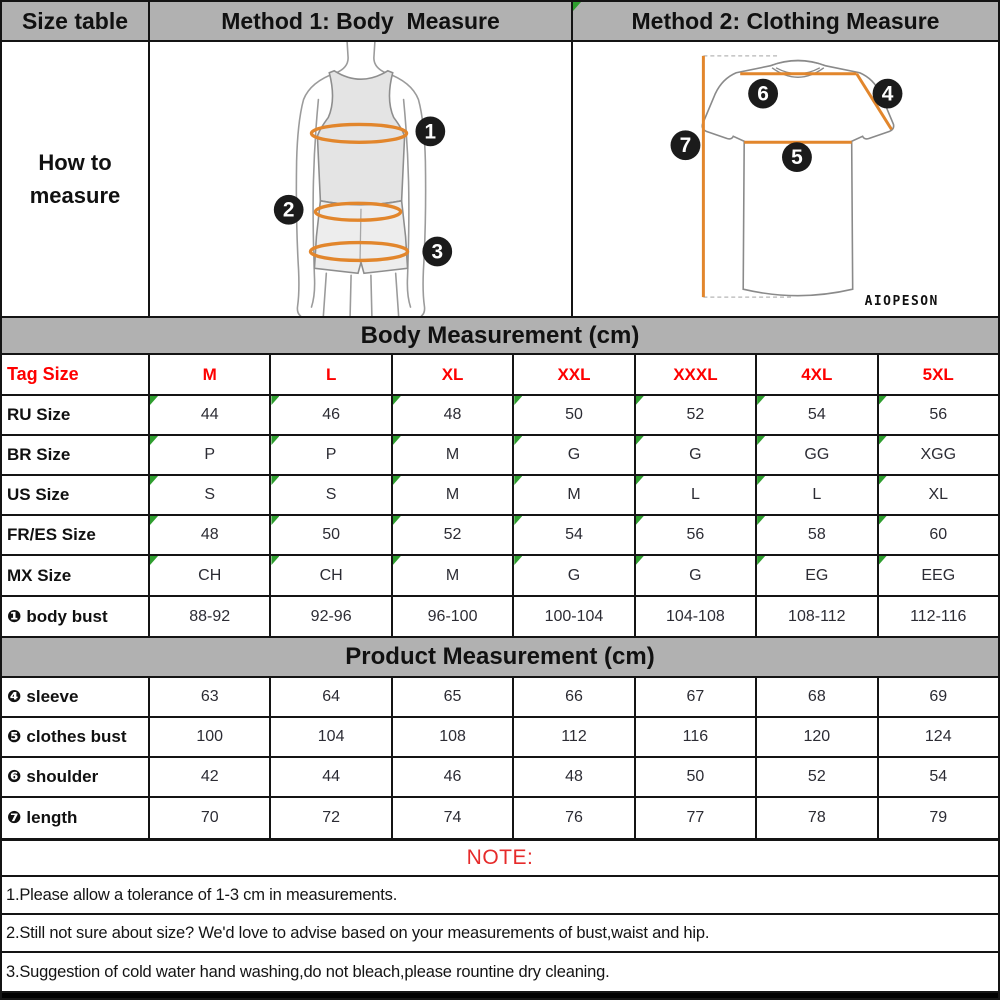  I want to click on svg-text: 6, so click(763, 94).